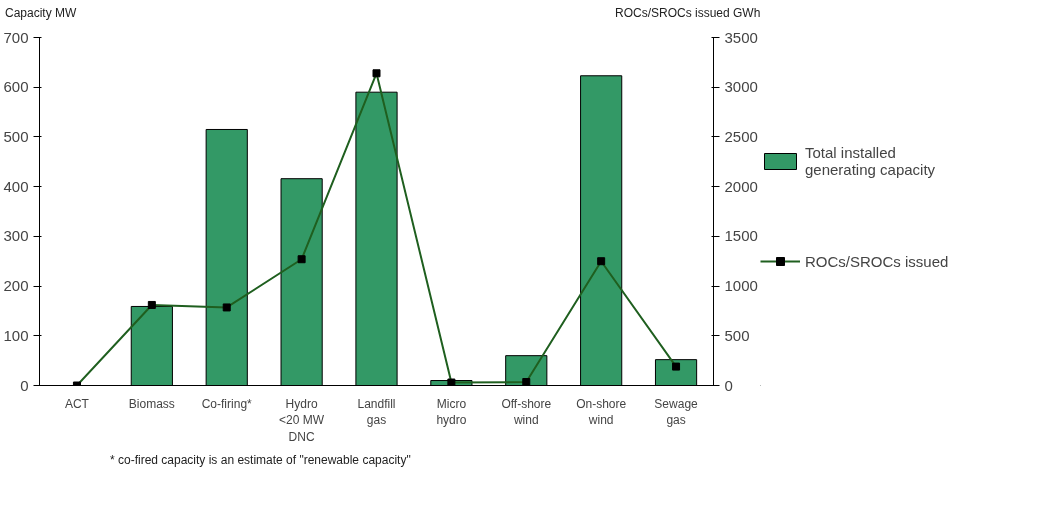  What do you see at coordinates (877, 261) in the screenshot?
I see `legend-label: ROCs/SROCs issued` at bounding box center [877, 261].